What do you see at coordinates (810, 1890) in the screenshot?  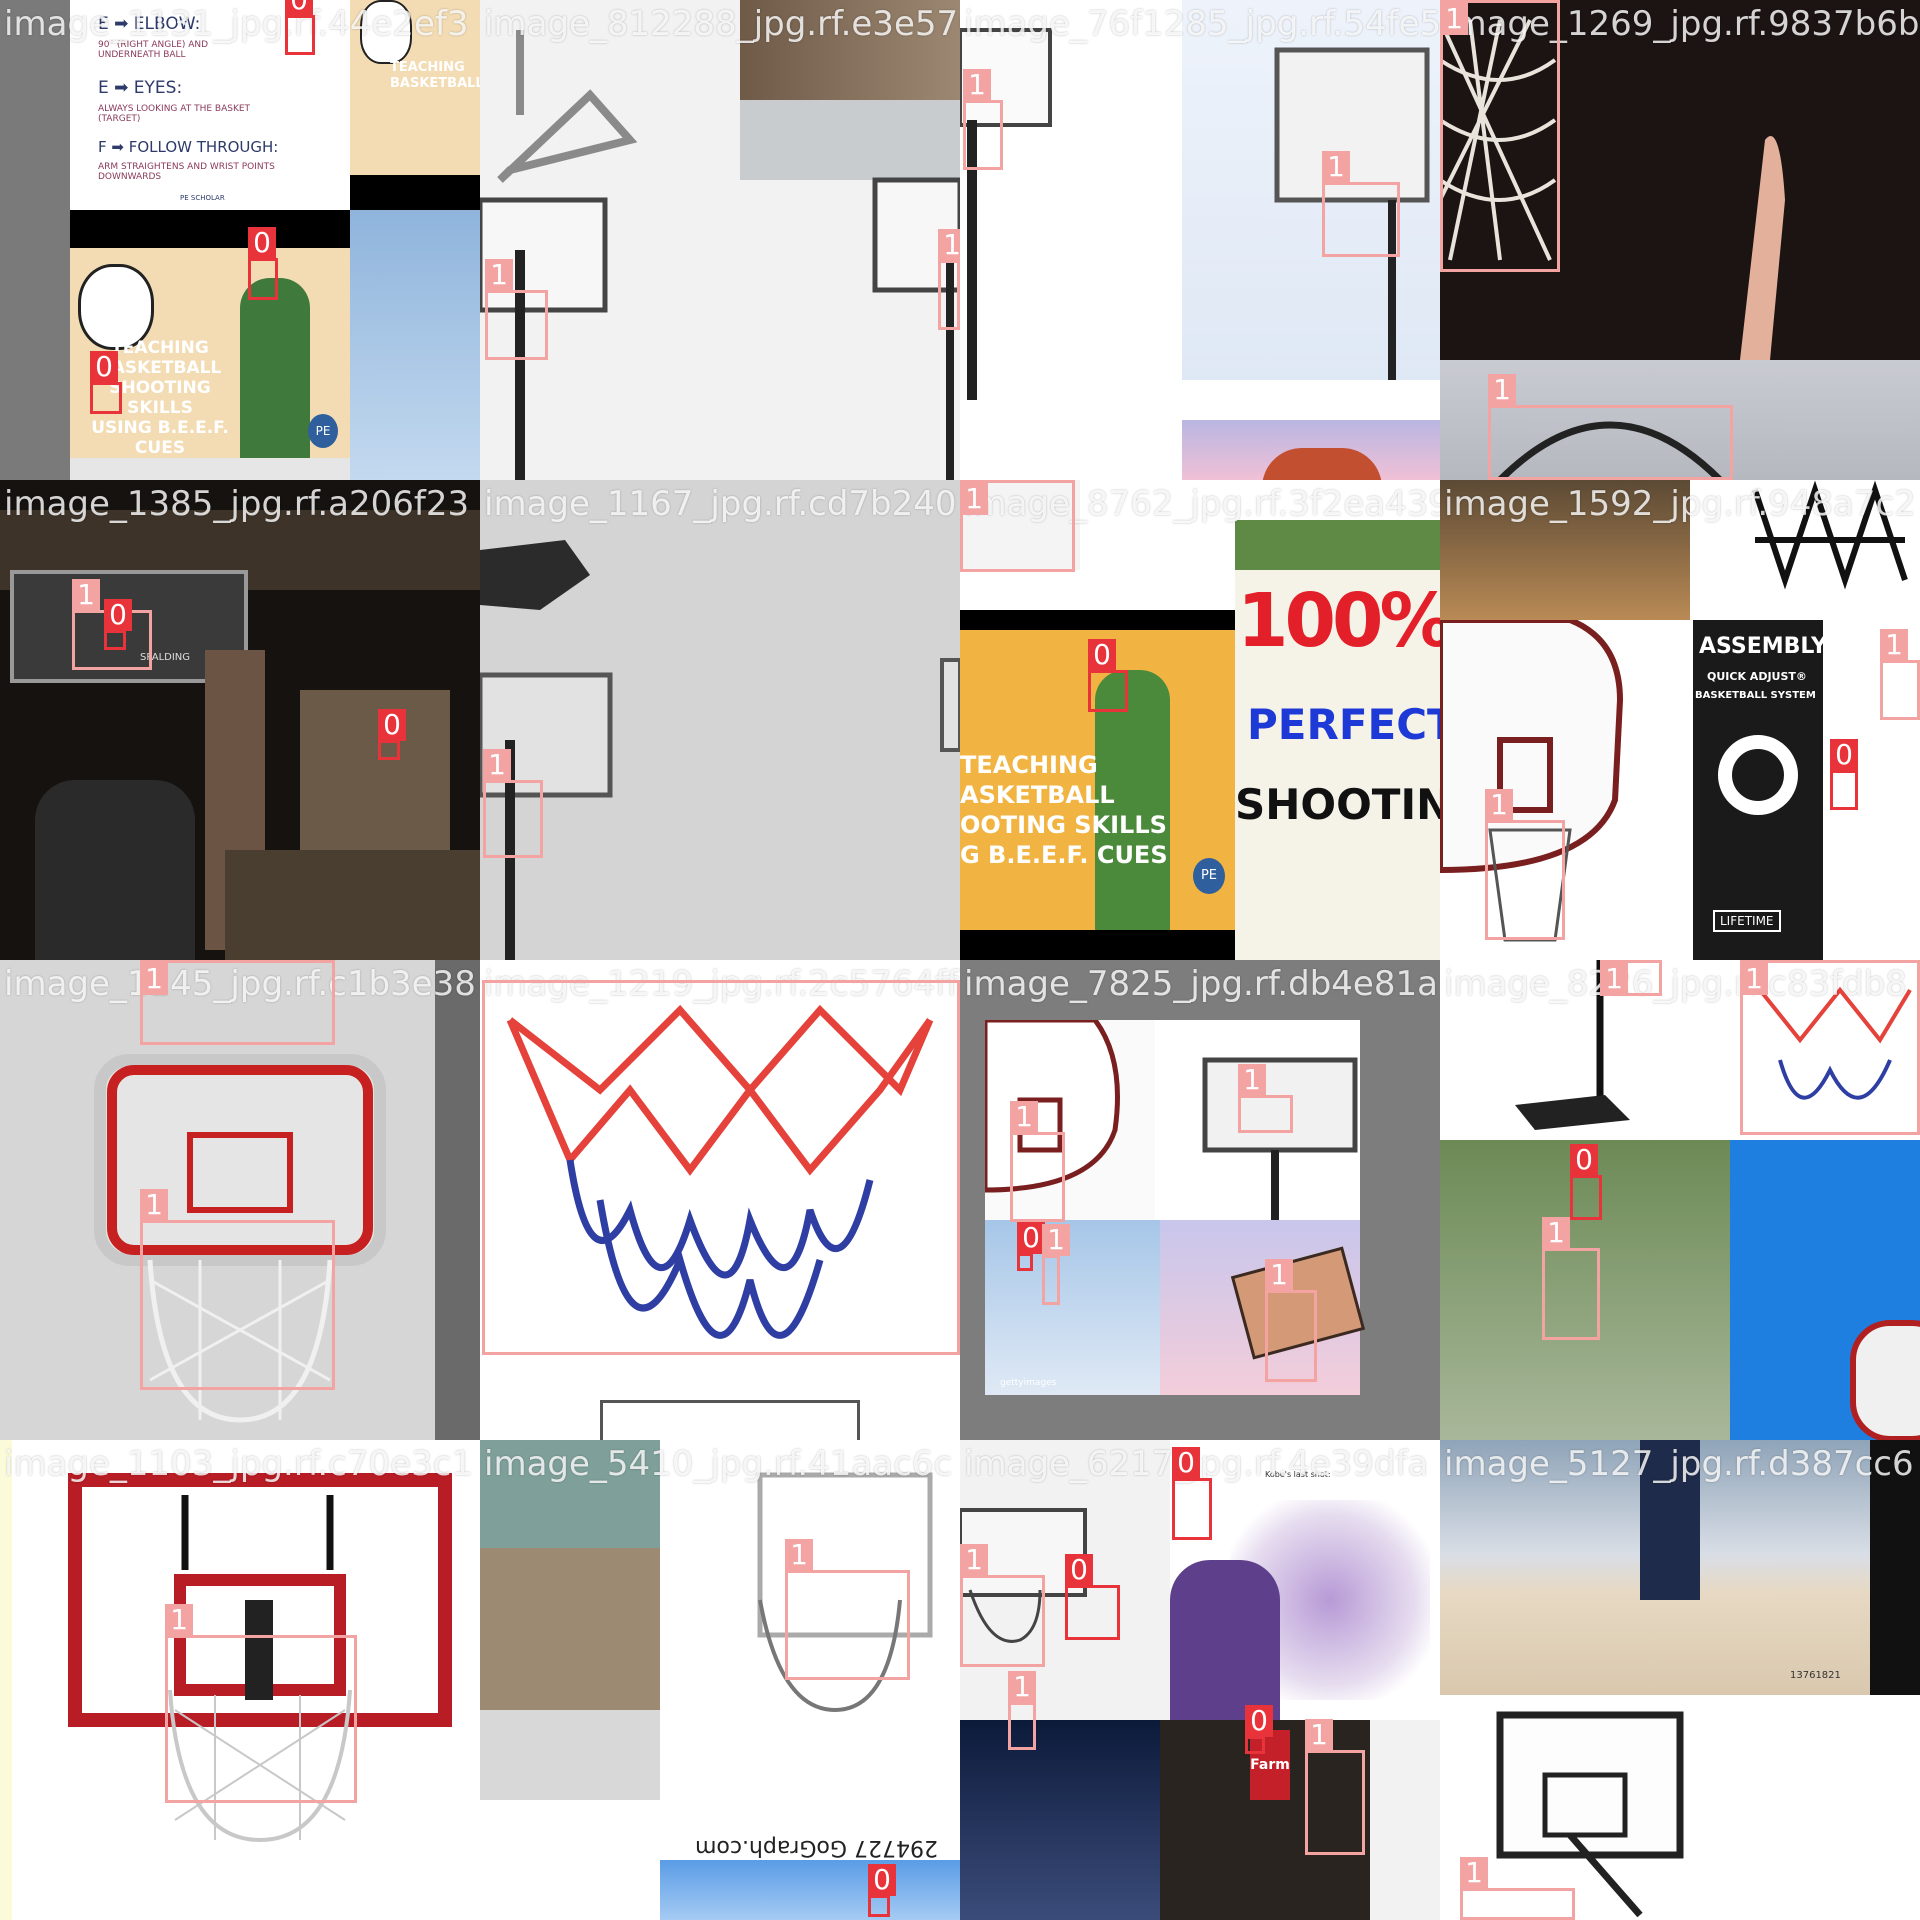 I see `blue-sky-photo` at bounding box center [810, 1890].